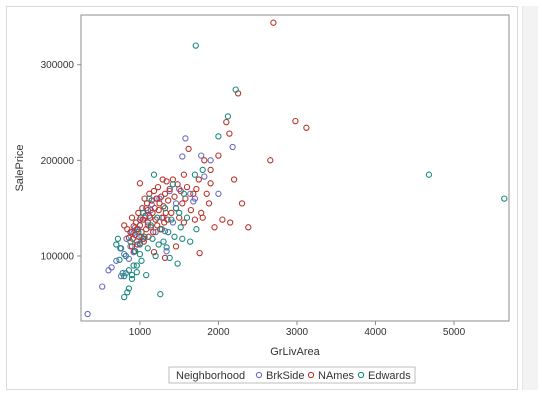  I want to click on y-axis-label: SalePrice, so click(20, 167).